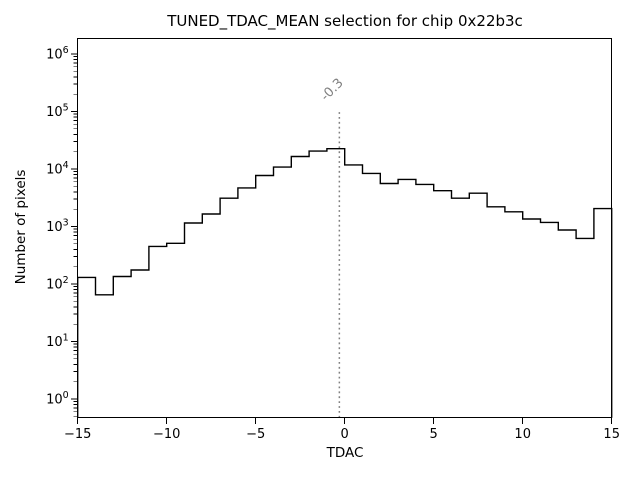 This screenshot has height=480, width=640. I want to click on x-tick-label: −5, so click(255, 434).